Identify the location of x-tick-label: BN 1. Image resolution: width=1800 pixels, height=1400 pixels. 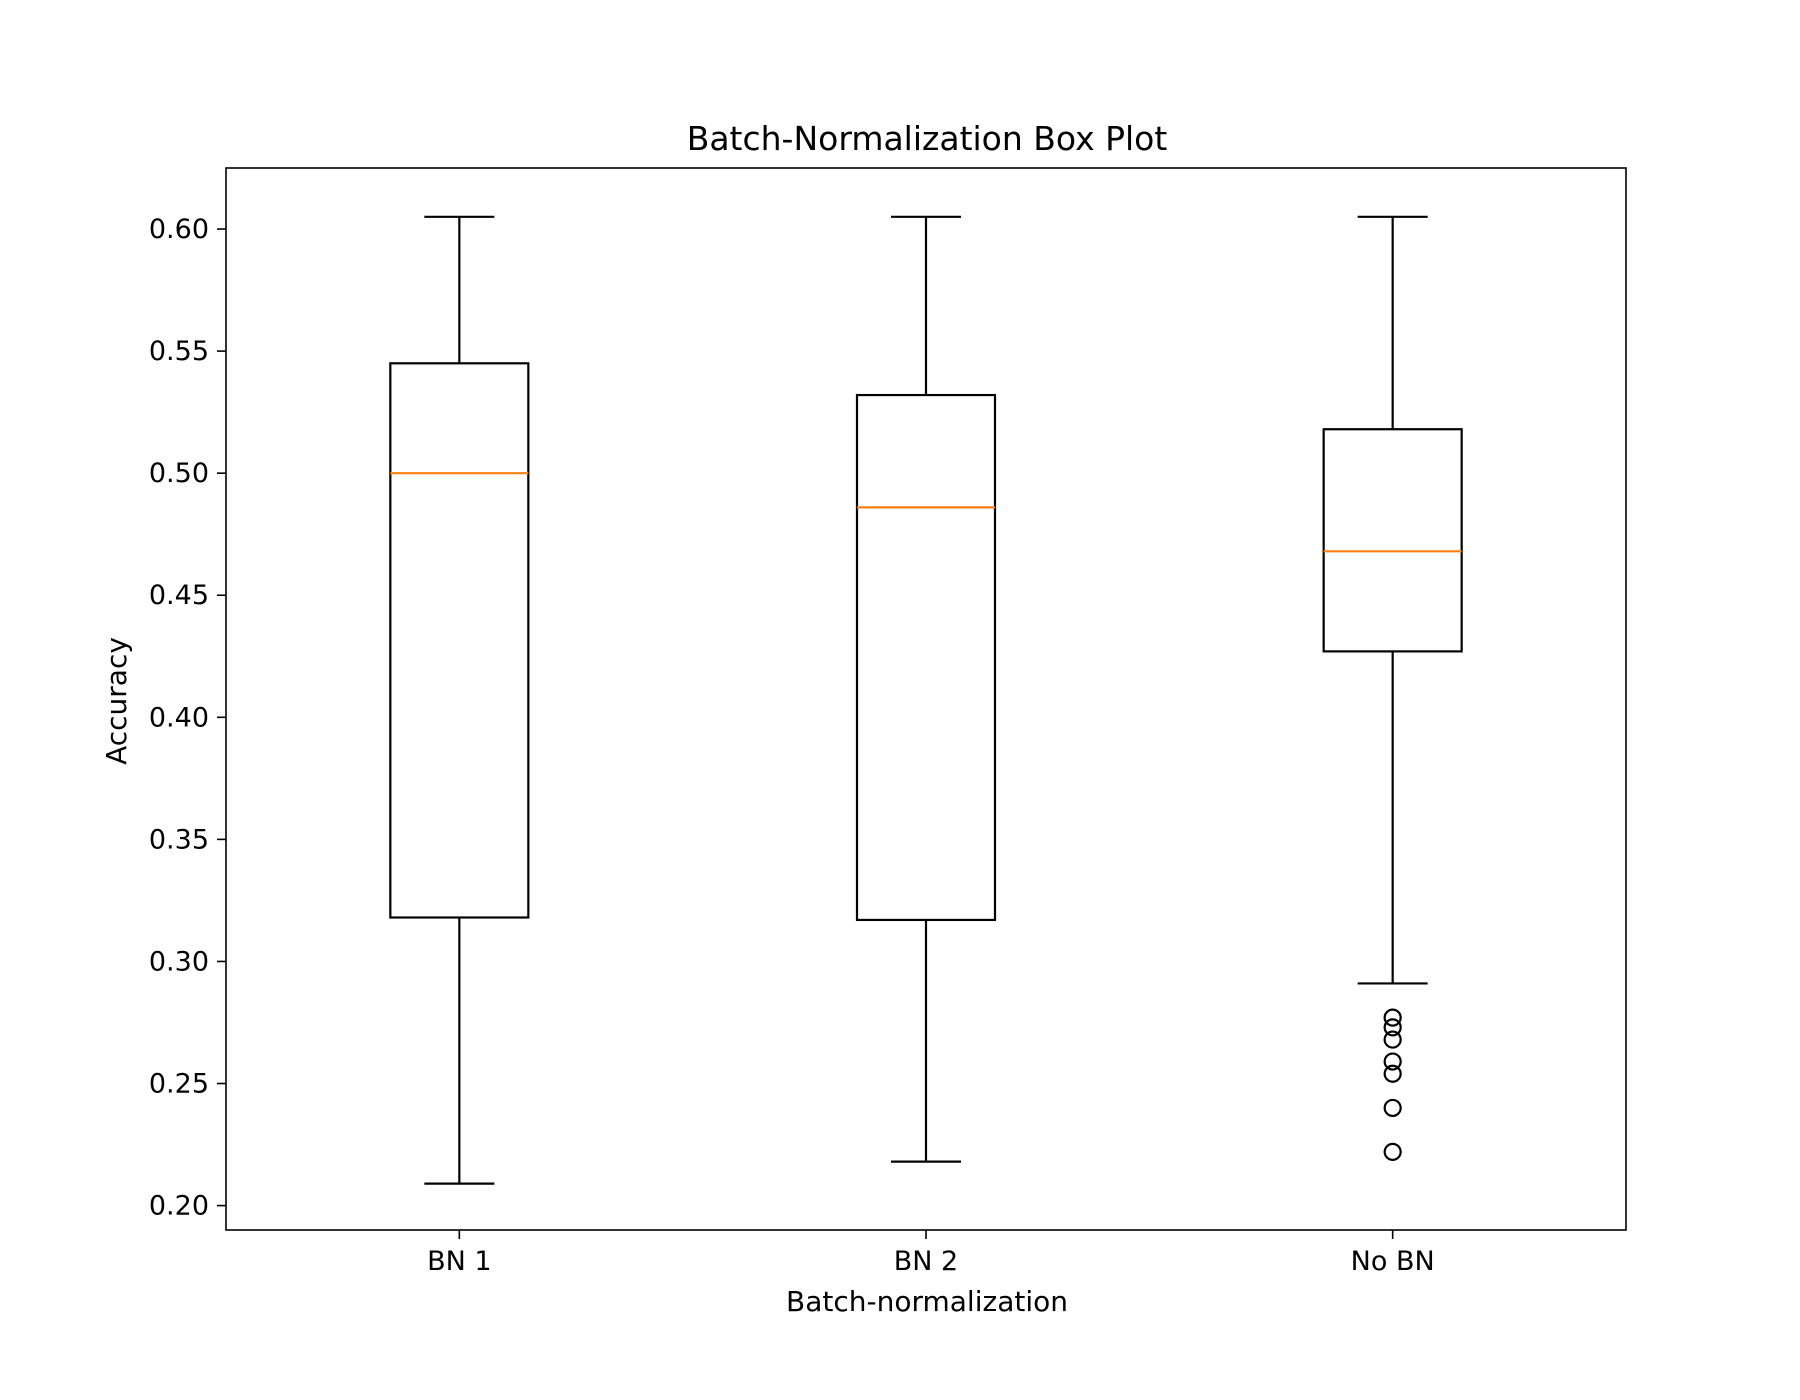
(459, 1261).